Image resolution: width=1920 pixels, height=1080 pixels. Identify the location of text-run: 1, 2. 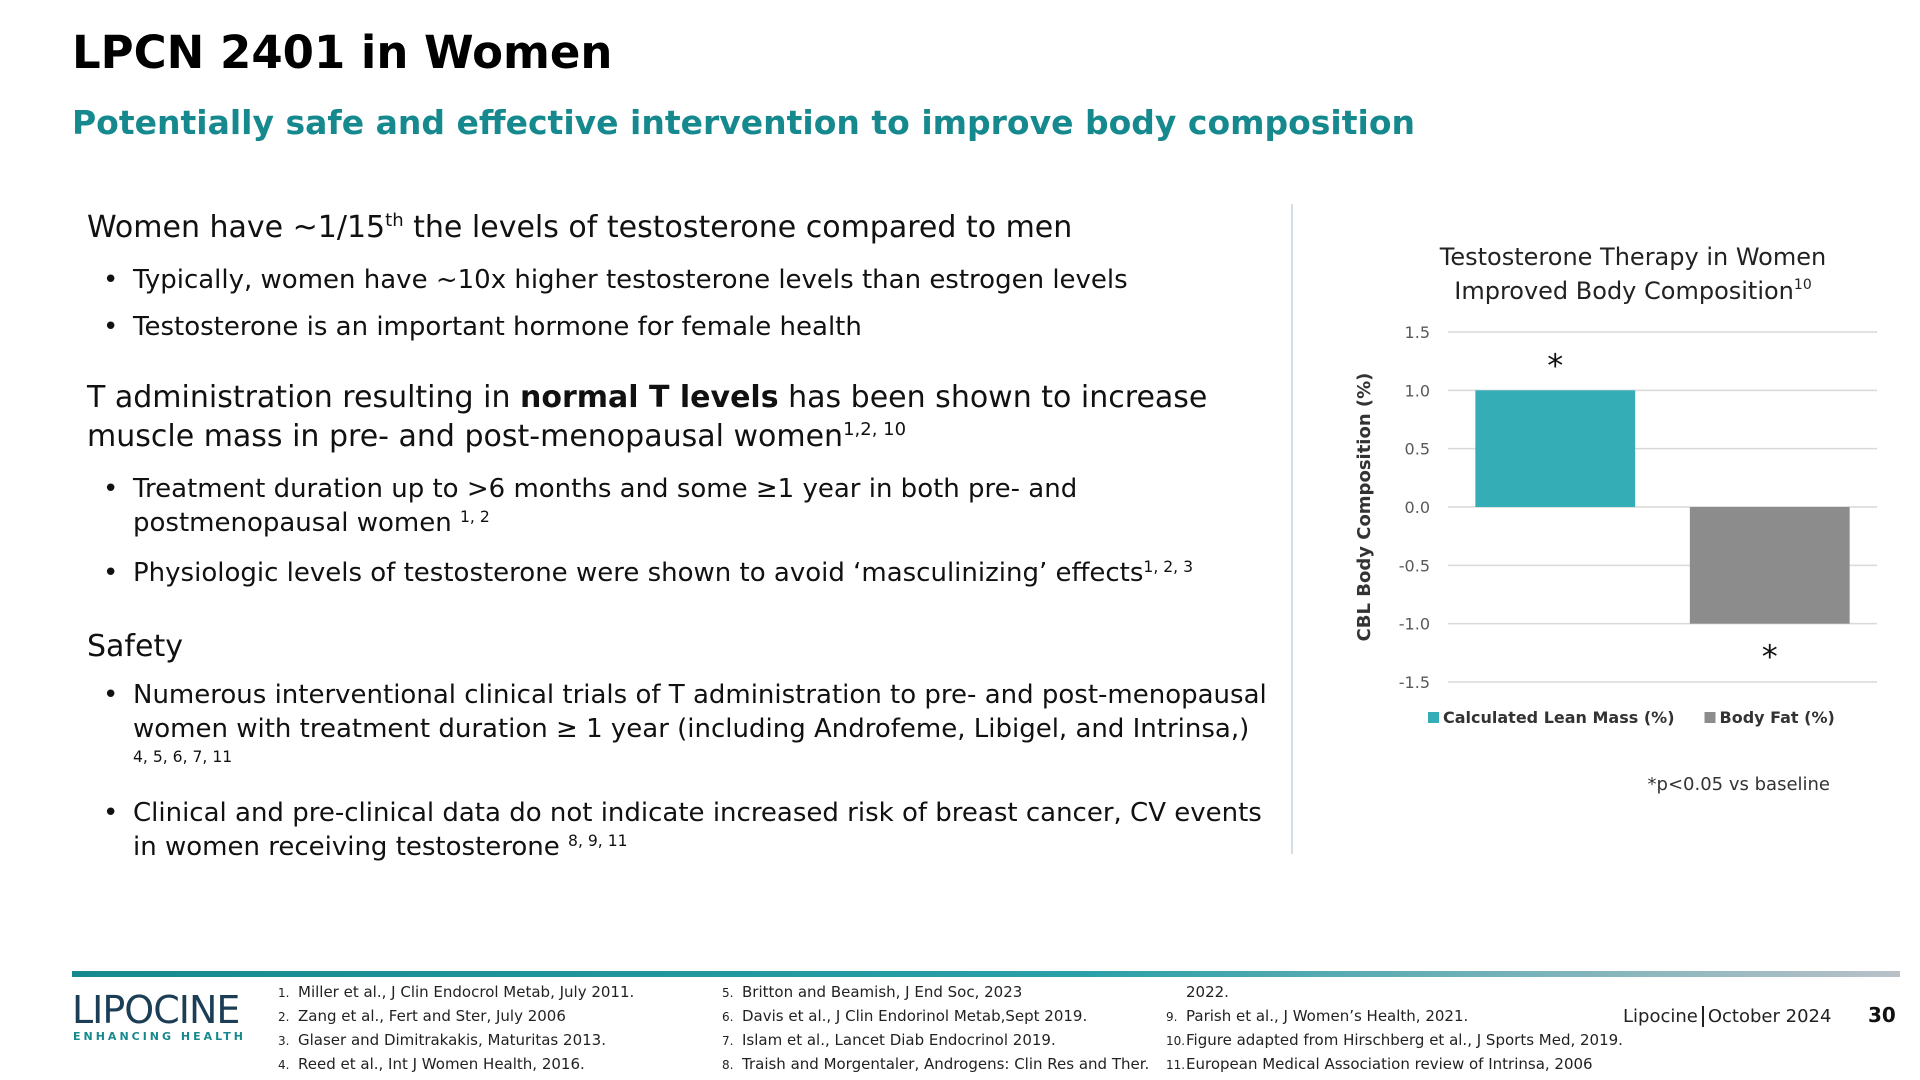
(474, 516).